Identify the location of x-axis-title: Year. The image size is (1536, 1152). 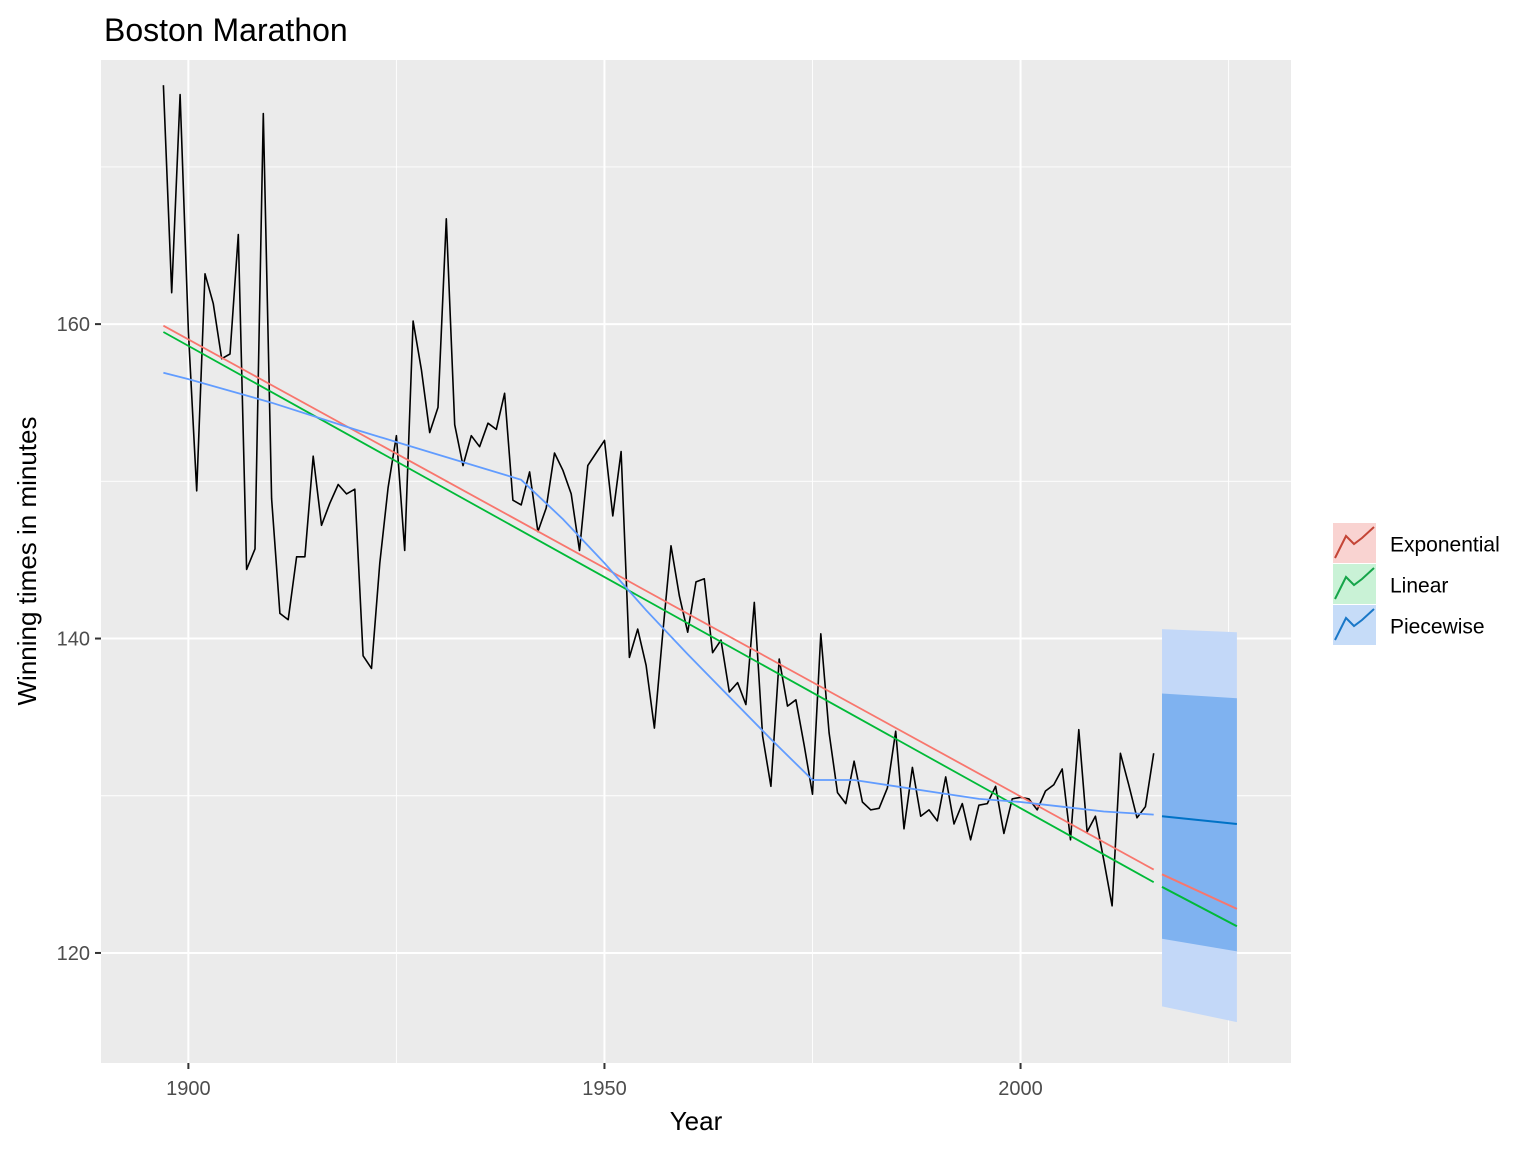
(696, 1121).